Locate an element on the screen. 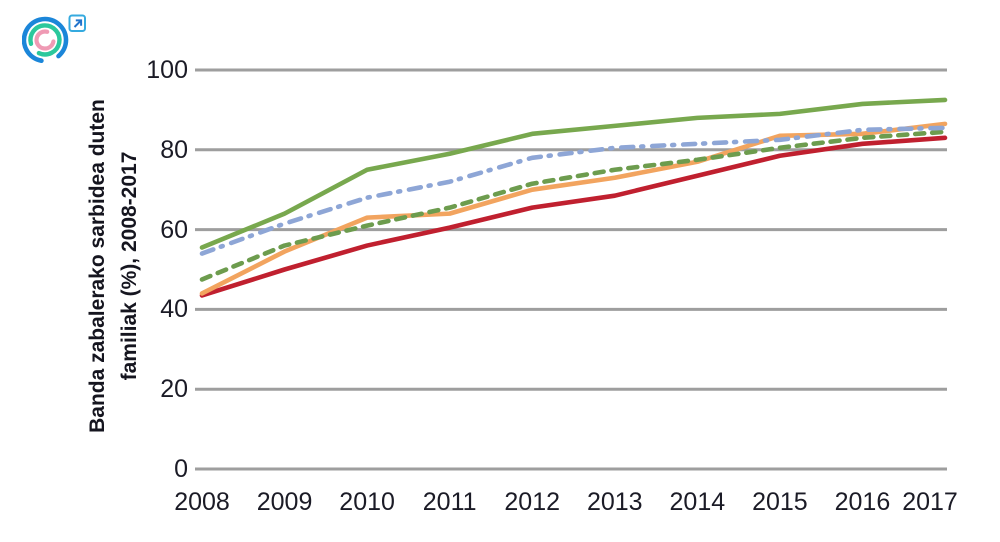 The width and height of the screenshot is (1000, 542). external-link-icon is located at coordinates (77, 23).